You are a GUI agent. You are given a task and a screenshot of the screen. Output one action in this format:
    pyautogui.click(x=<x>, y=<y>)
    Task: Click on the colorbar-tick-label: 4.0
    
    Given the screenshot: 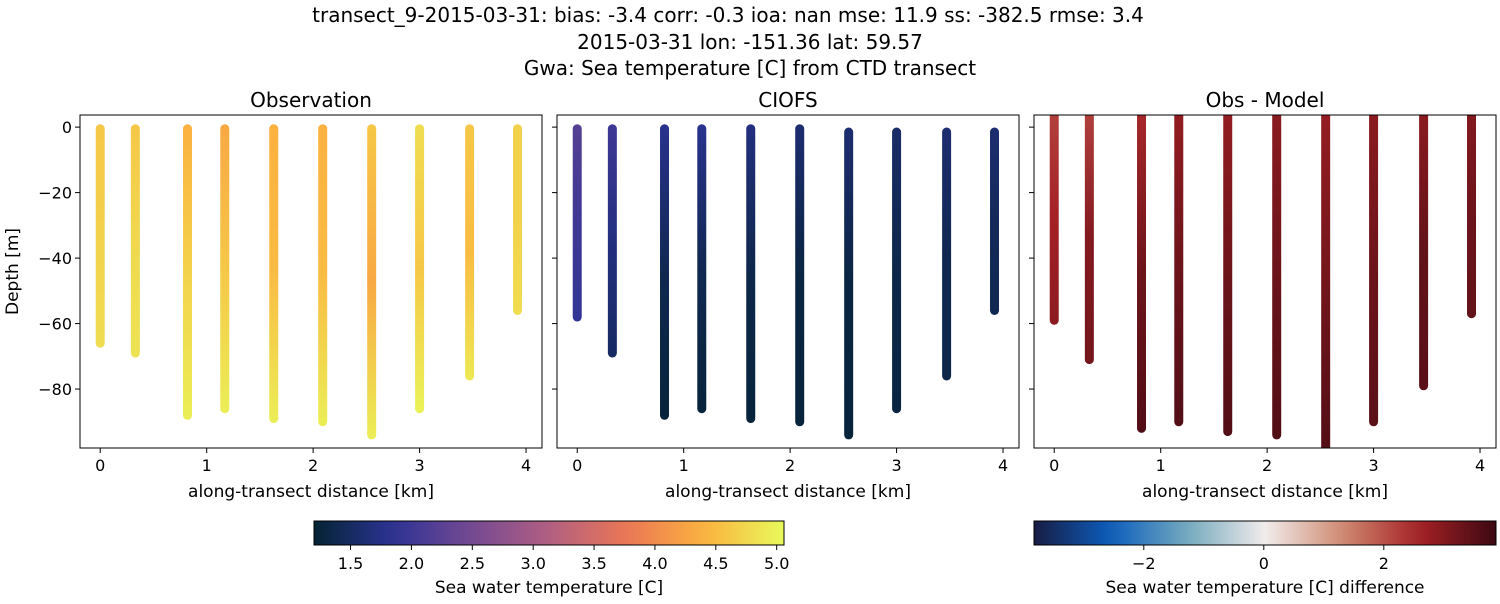 What is the action you would take?
    pyautogui.click(x=654, y=563)
    